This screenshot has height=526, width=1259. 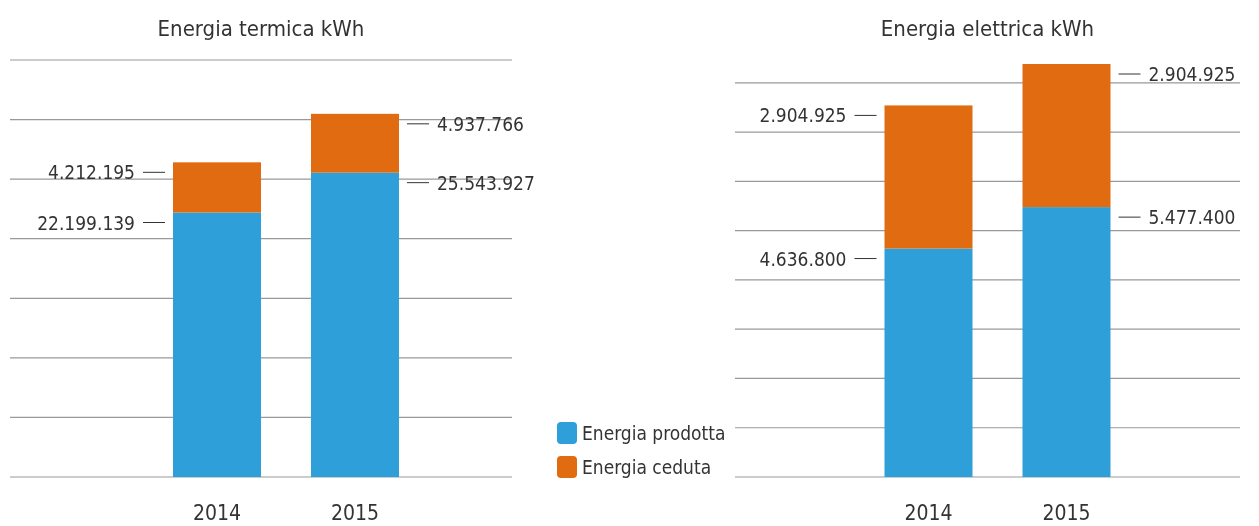 I want to click on data-label: 4.212.195, so click(x=91, y=172).